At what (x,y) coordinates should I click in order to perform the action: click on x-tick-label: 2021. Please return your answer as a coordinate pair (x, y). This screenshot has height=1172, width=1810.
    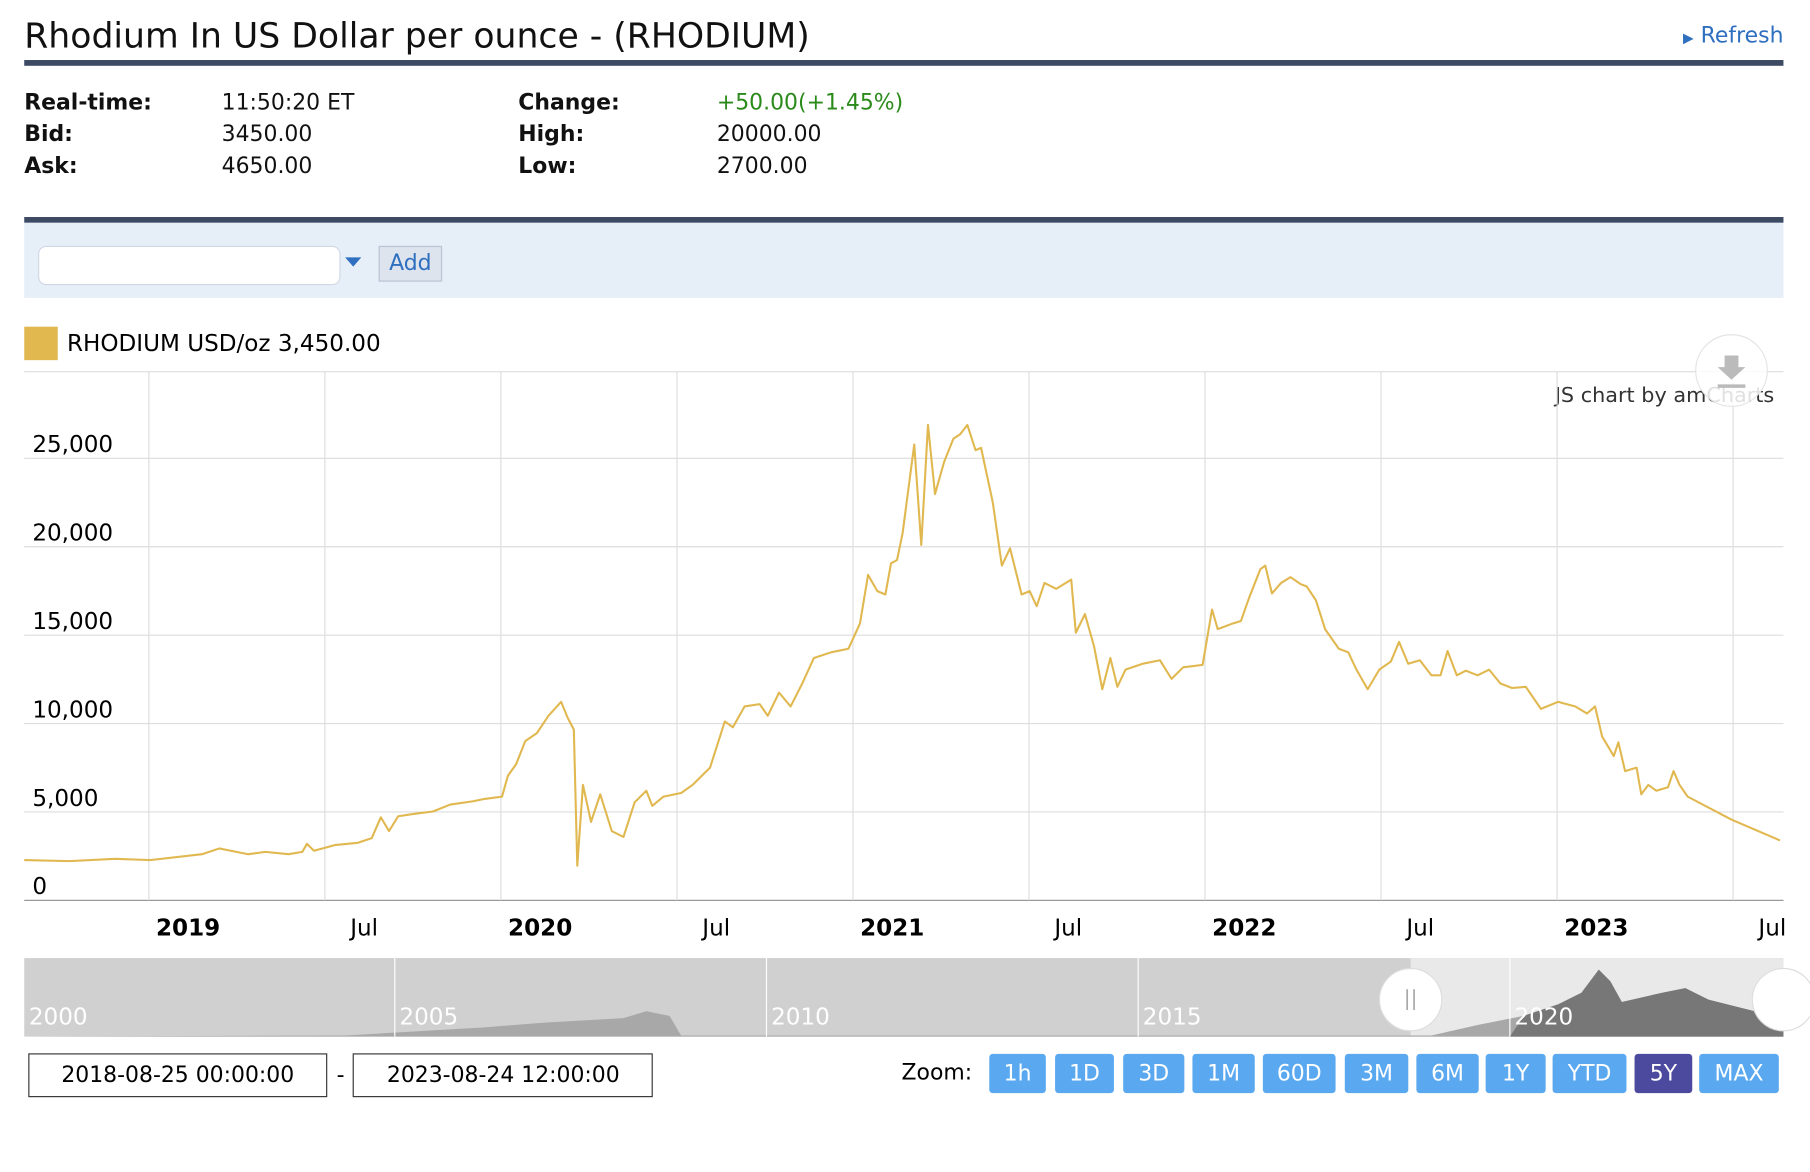
    Looking at the image, I should click on (892, 929).